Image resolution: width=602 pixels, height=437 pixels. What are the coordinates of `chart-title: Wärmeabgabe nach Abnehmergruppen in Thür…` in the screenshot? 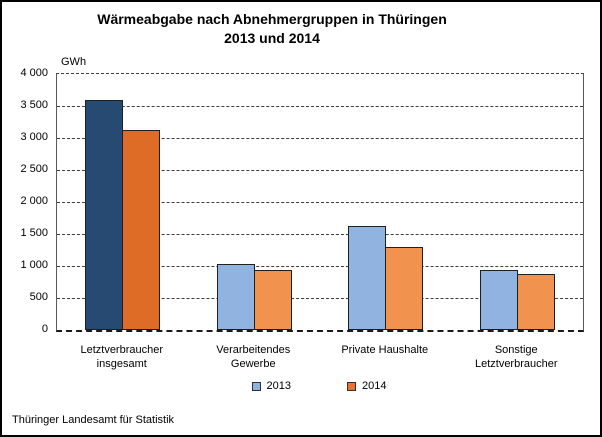 It's located at (272, 29).